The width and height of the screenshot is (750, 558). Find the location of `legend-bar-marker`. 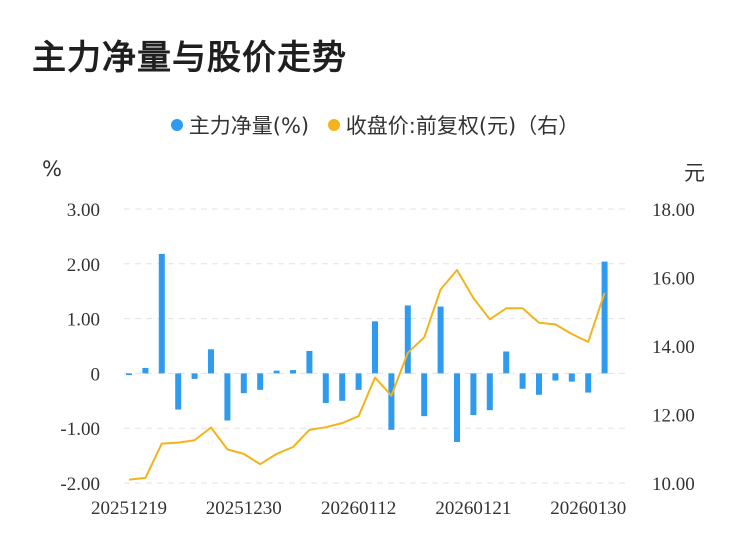

legend-bar-marker is located at coordinates (176, 125).